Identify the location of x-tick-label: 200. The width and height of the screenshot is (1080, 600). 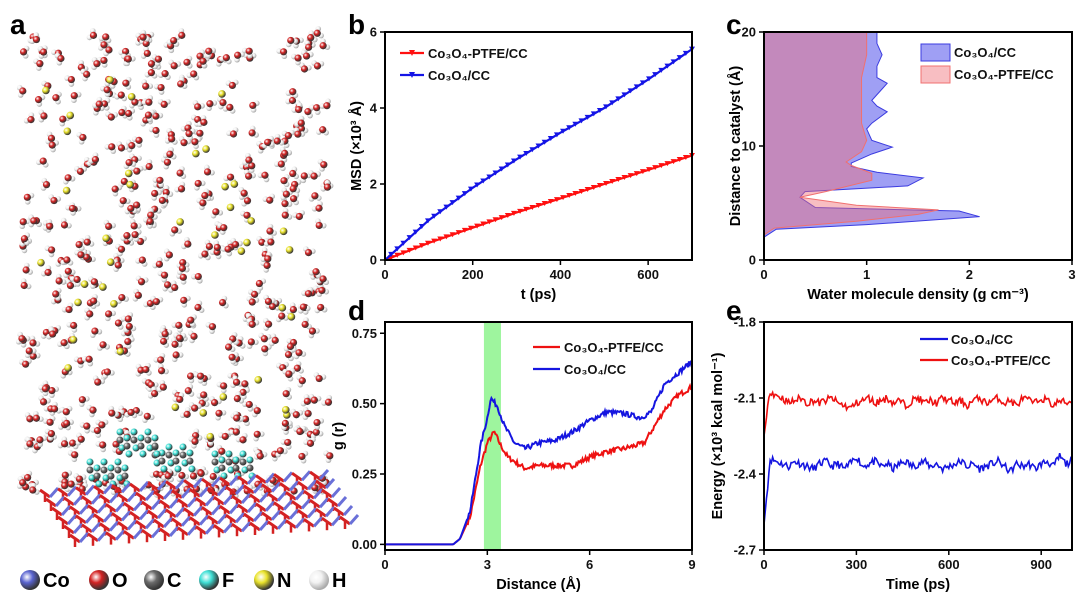
(473, 274).